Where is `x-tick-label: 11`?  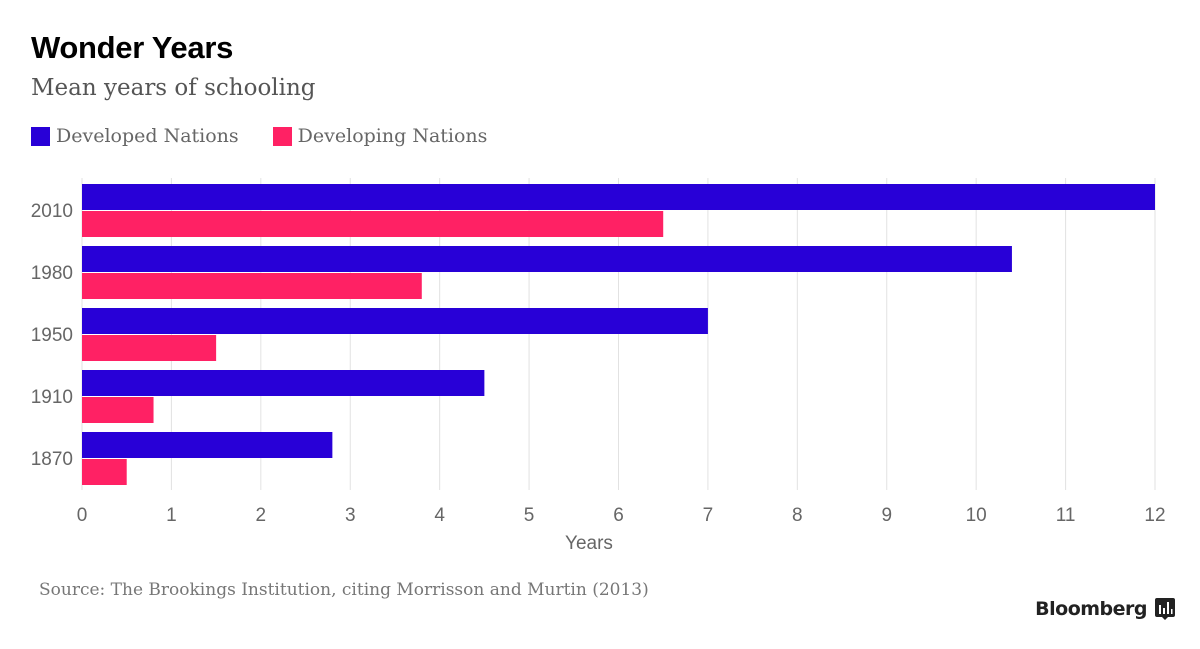 x-tick-label: 11 is located at coordinates (1066, 515).